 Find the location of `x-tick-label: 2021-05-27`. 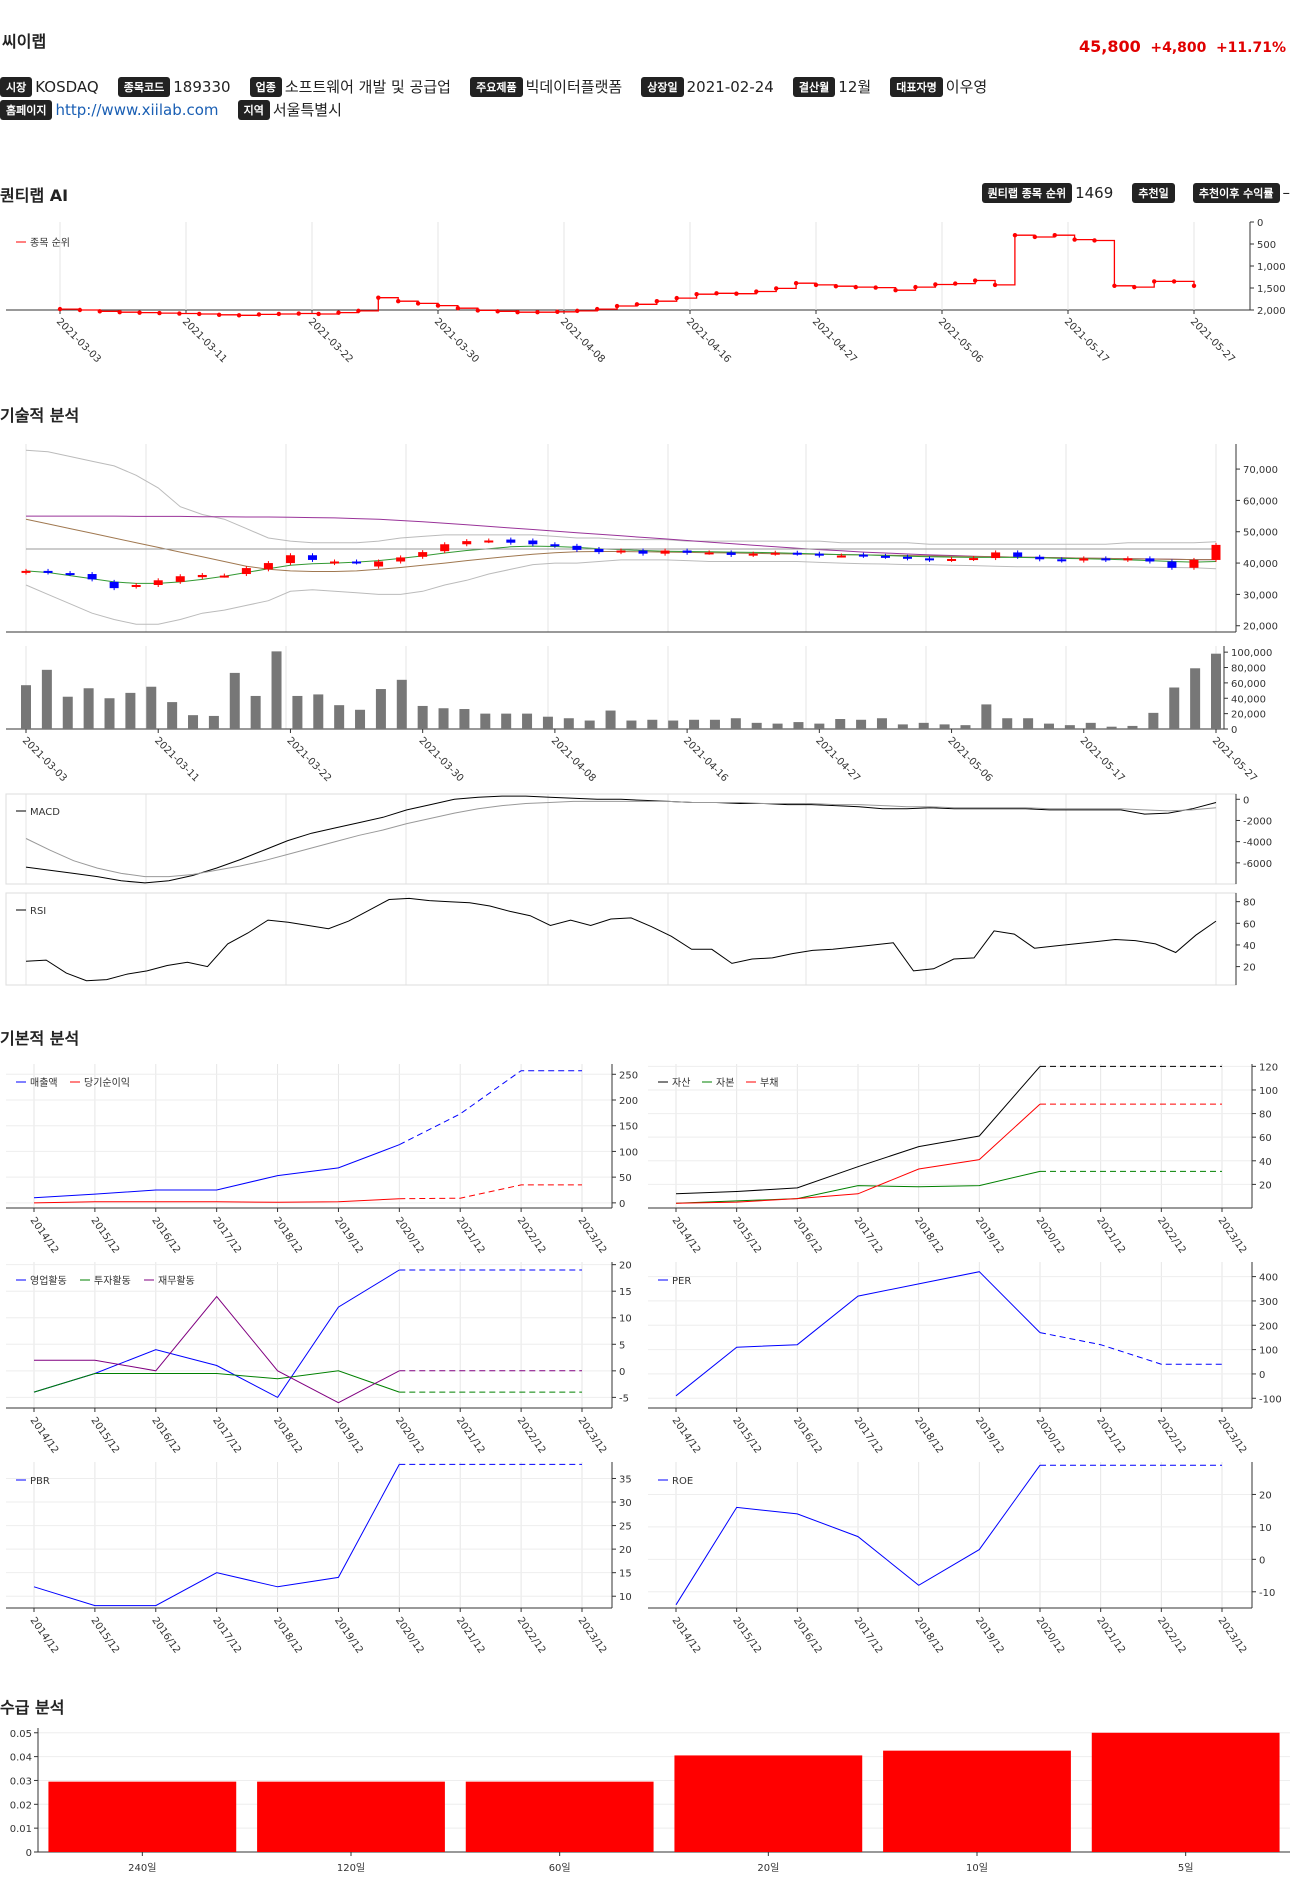

x-tick-label: 2021-05-27 is located at coordinates (1212, 340).